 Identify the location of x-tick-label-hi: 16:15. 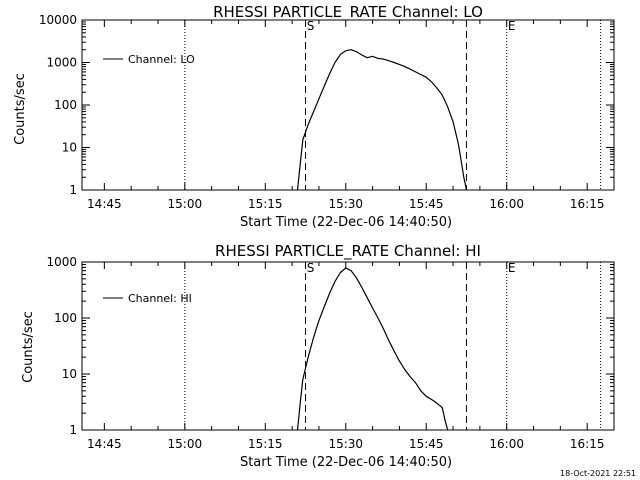
(587, 444).